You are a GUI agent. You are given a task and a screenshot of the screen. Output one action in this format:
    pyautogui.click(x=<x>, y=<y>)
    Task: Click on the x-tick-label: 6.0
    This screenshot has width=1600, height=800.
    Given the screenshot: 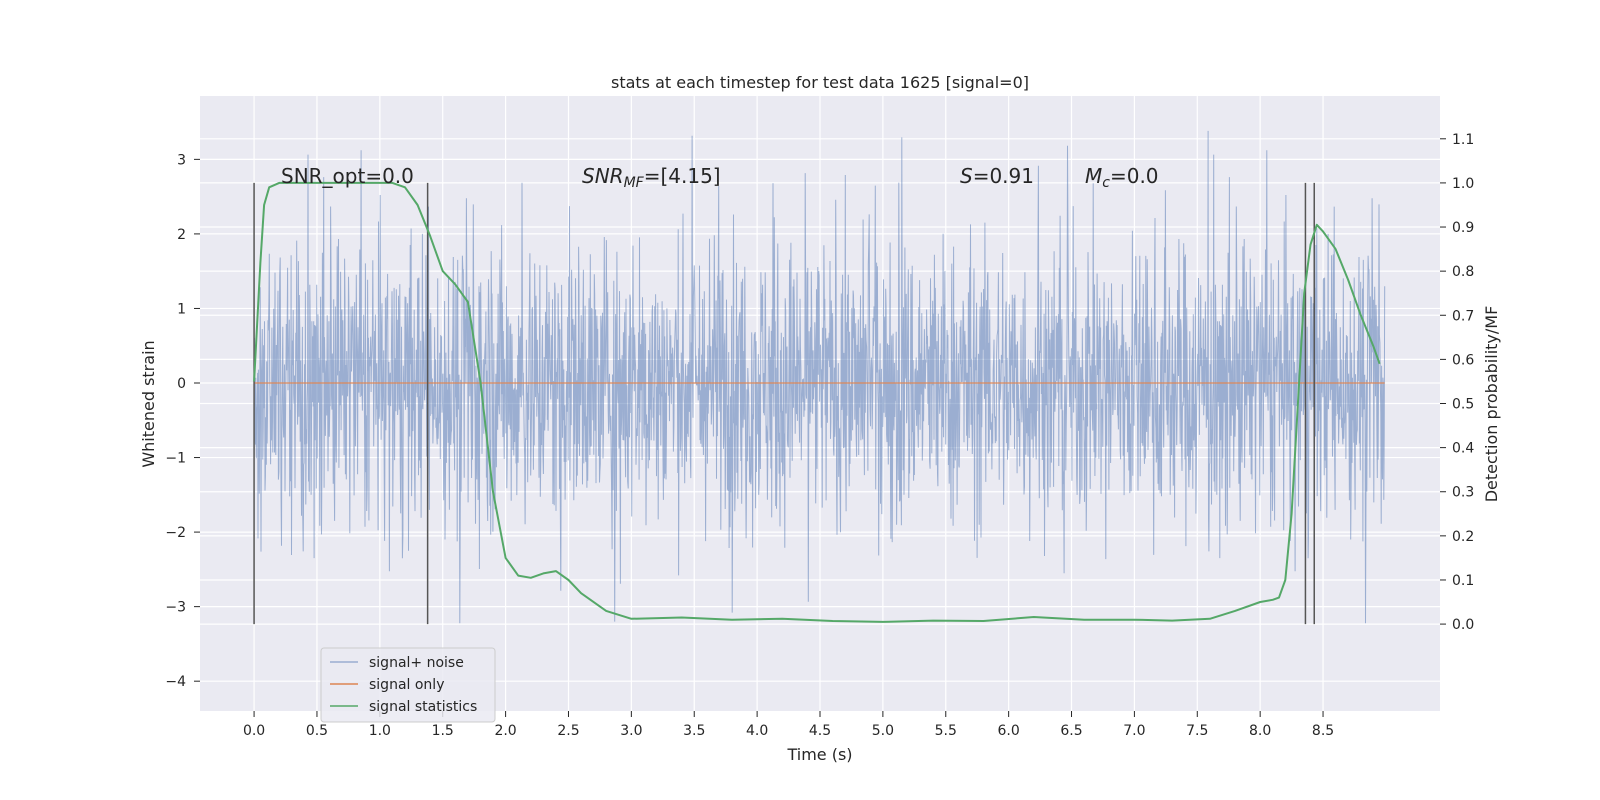 What is the action you would take?
    pyautogui.click(x=1009, y=731)
    